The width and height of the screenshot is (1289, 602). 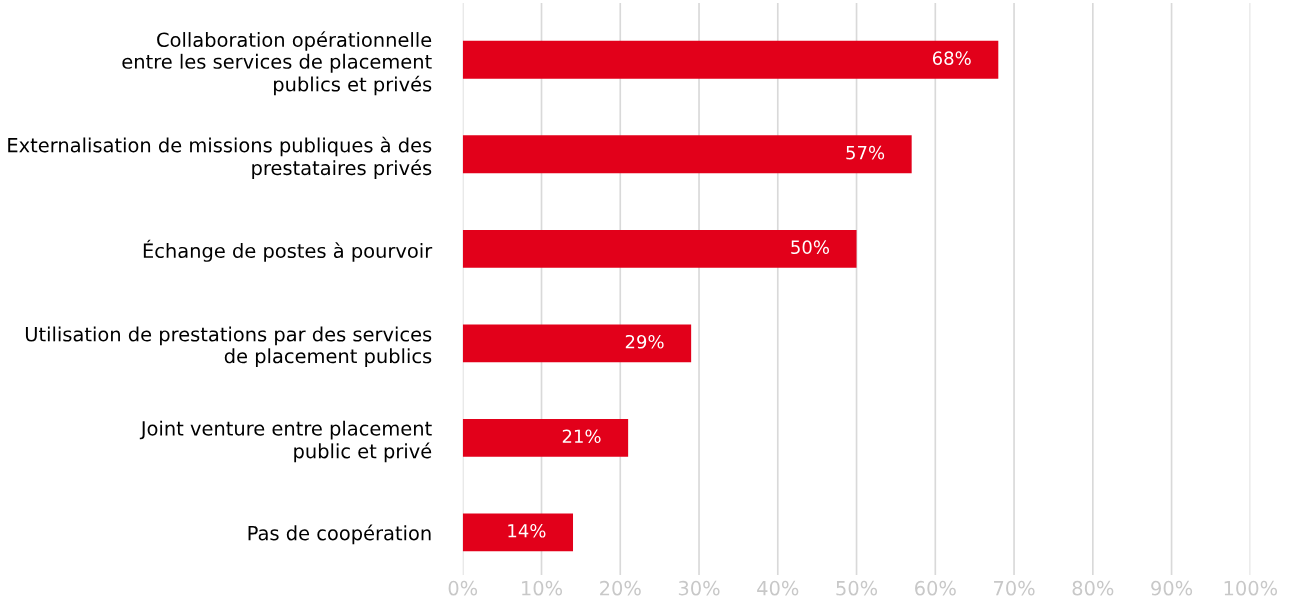 What do you see at coordinates (581, 436) in the screenshot?
I see `data-label: 21%` at bounding box center [581, 436].